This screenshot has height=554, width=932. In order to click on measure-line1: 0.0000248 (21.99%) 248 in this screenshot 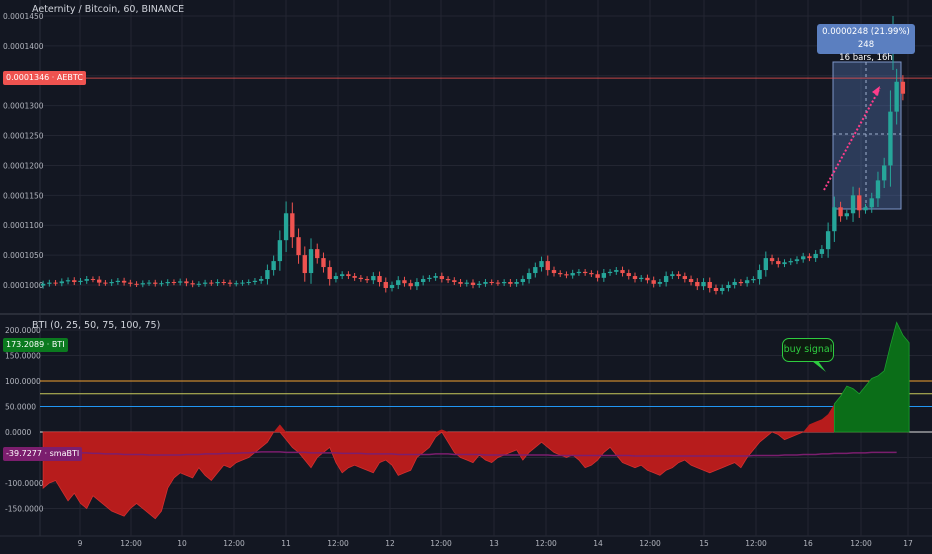, I will do `click(866, 38)`.